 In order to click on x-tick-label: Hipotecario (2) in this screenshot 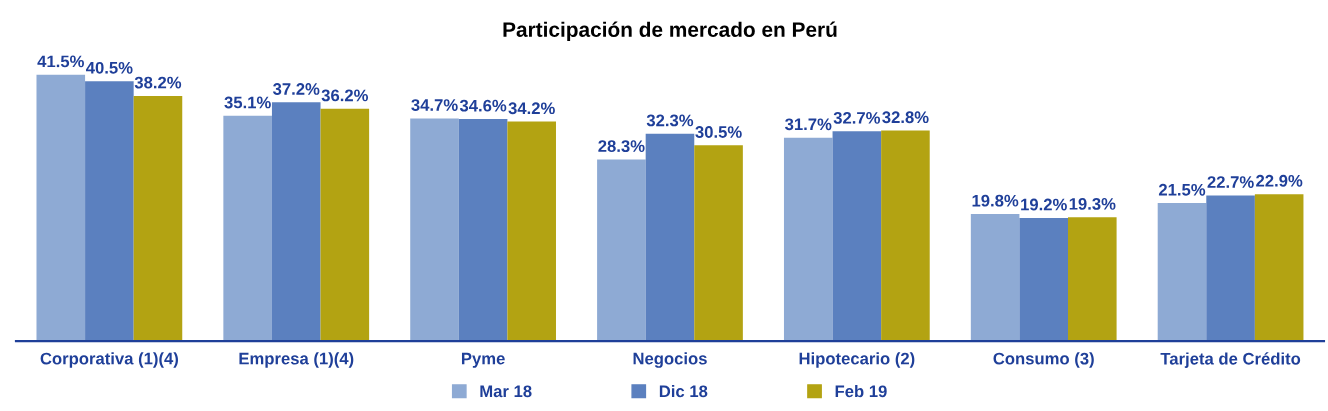, I will do `click(857, 360)`.